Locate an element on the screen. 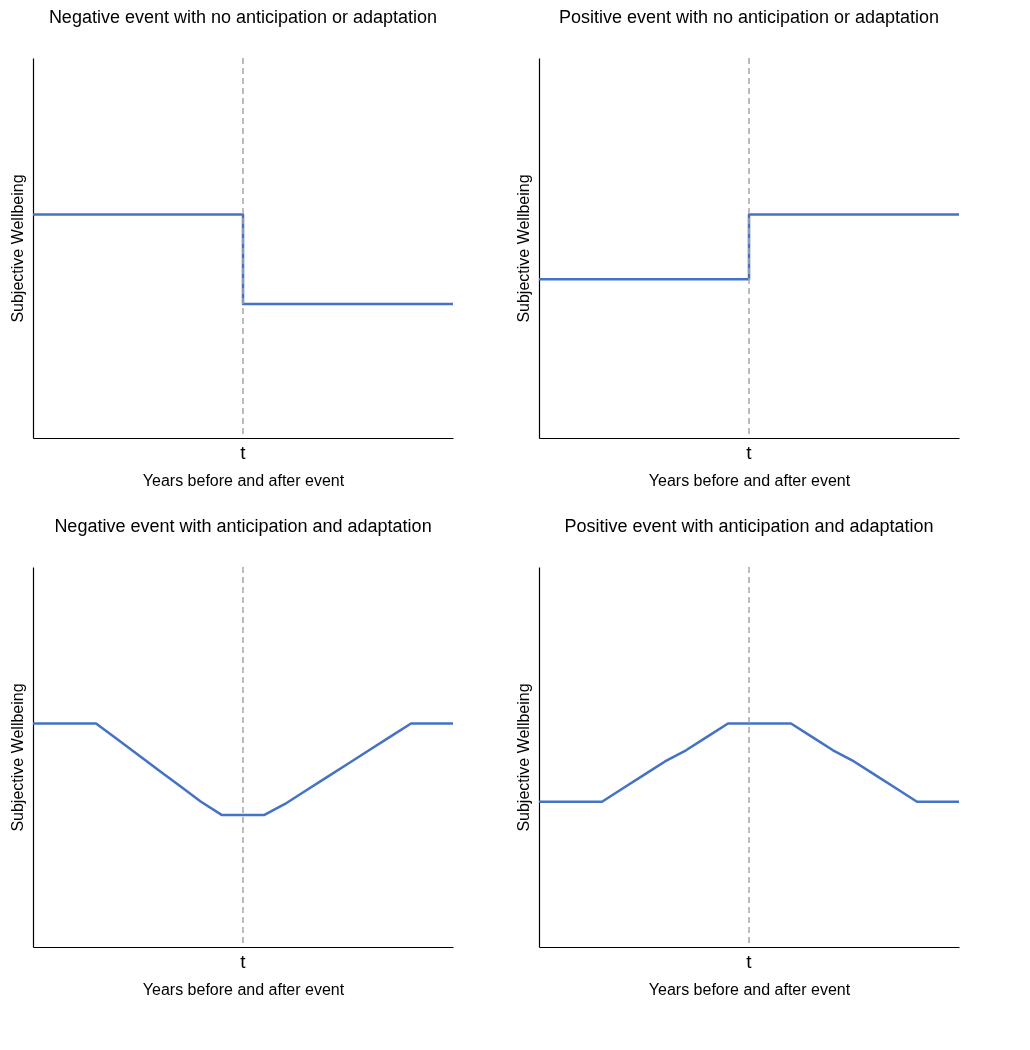 The width and height of the screenshot is (1030, 1050). chart-title: Positive event with anticipation and adaptation is located at coordinates (749, 526).